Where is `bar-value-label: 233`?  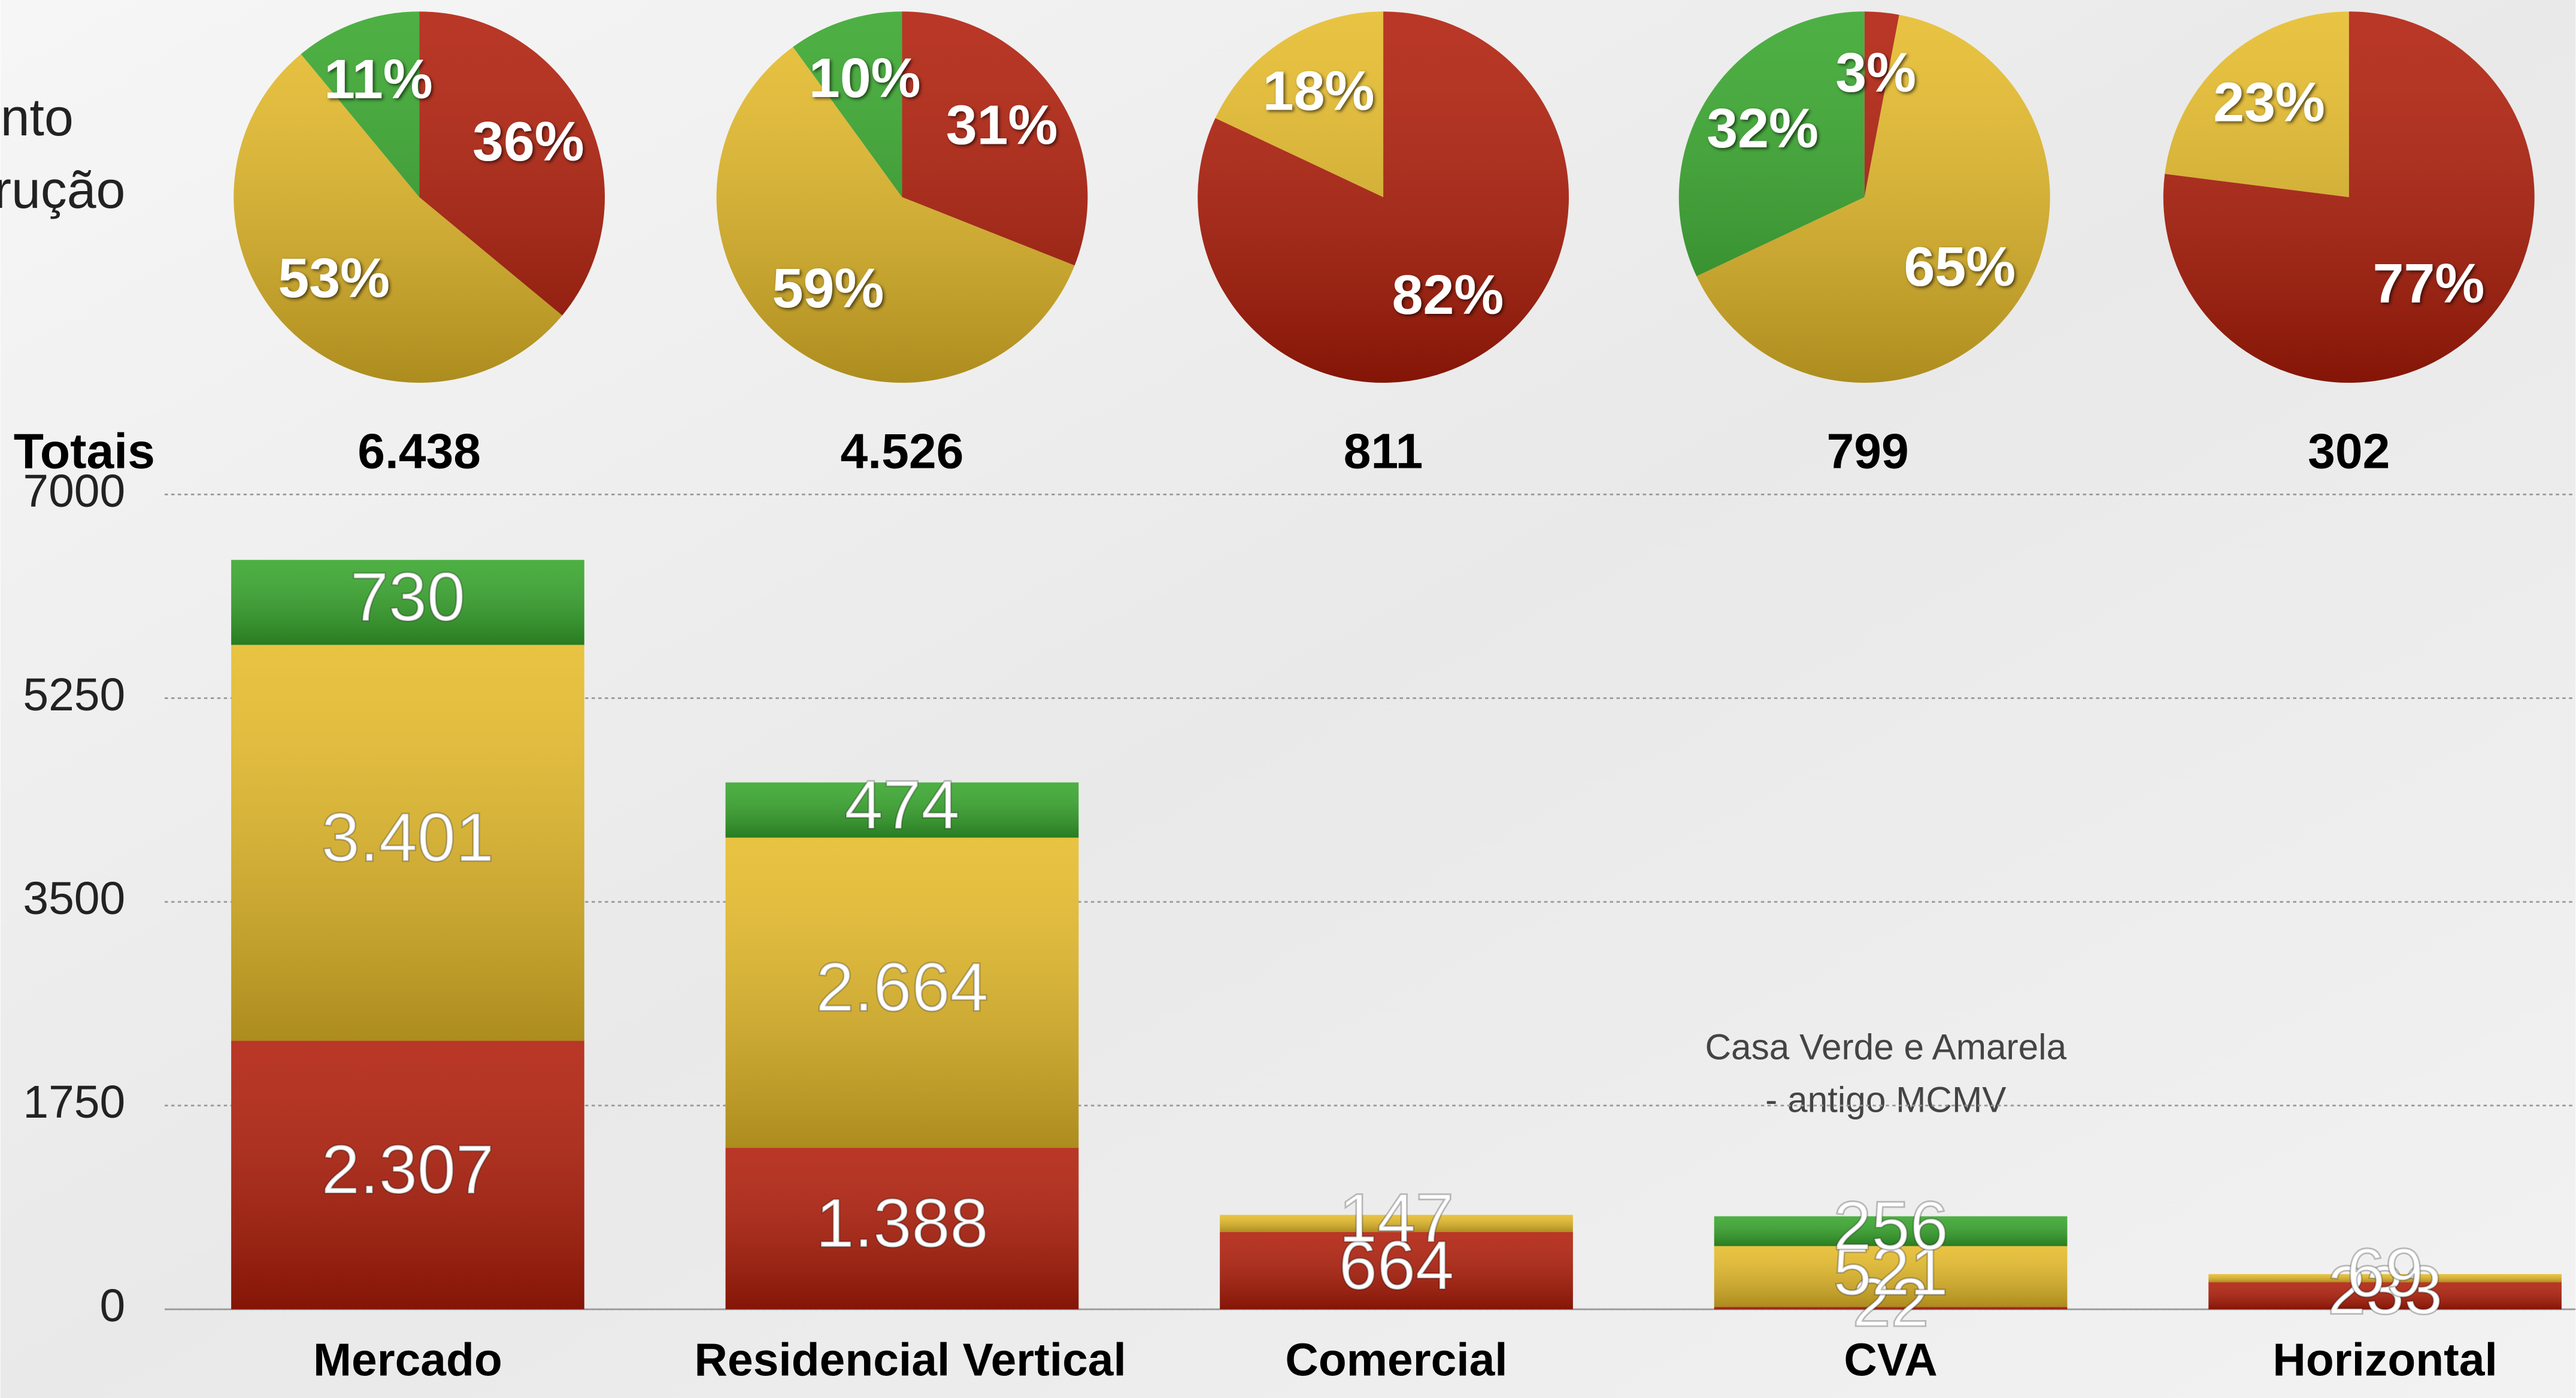
bar-value-label: 233 is located at coordinates (2385, 1290).